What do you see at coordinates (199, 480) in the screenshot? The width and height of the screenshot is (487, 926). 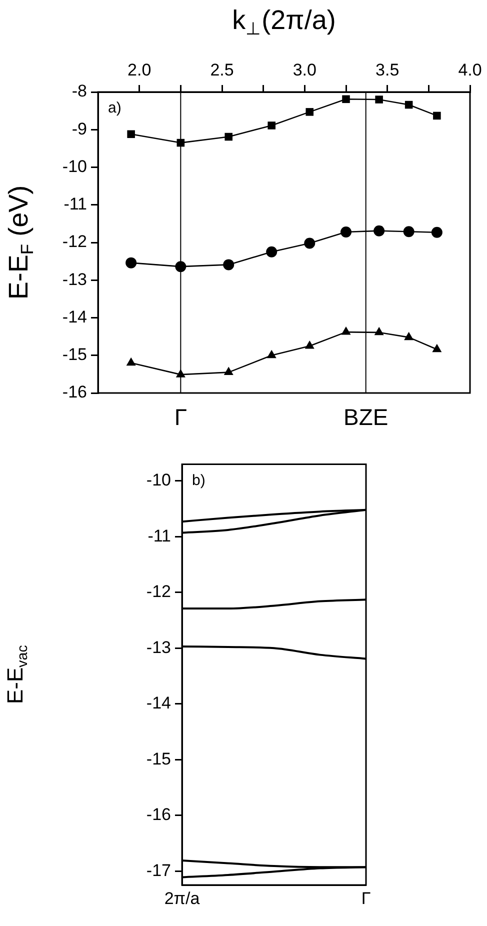 I see `annotation: b)` at bounding box center [199, 480].